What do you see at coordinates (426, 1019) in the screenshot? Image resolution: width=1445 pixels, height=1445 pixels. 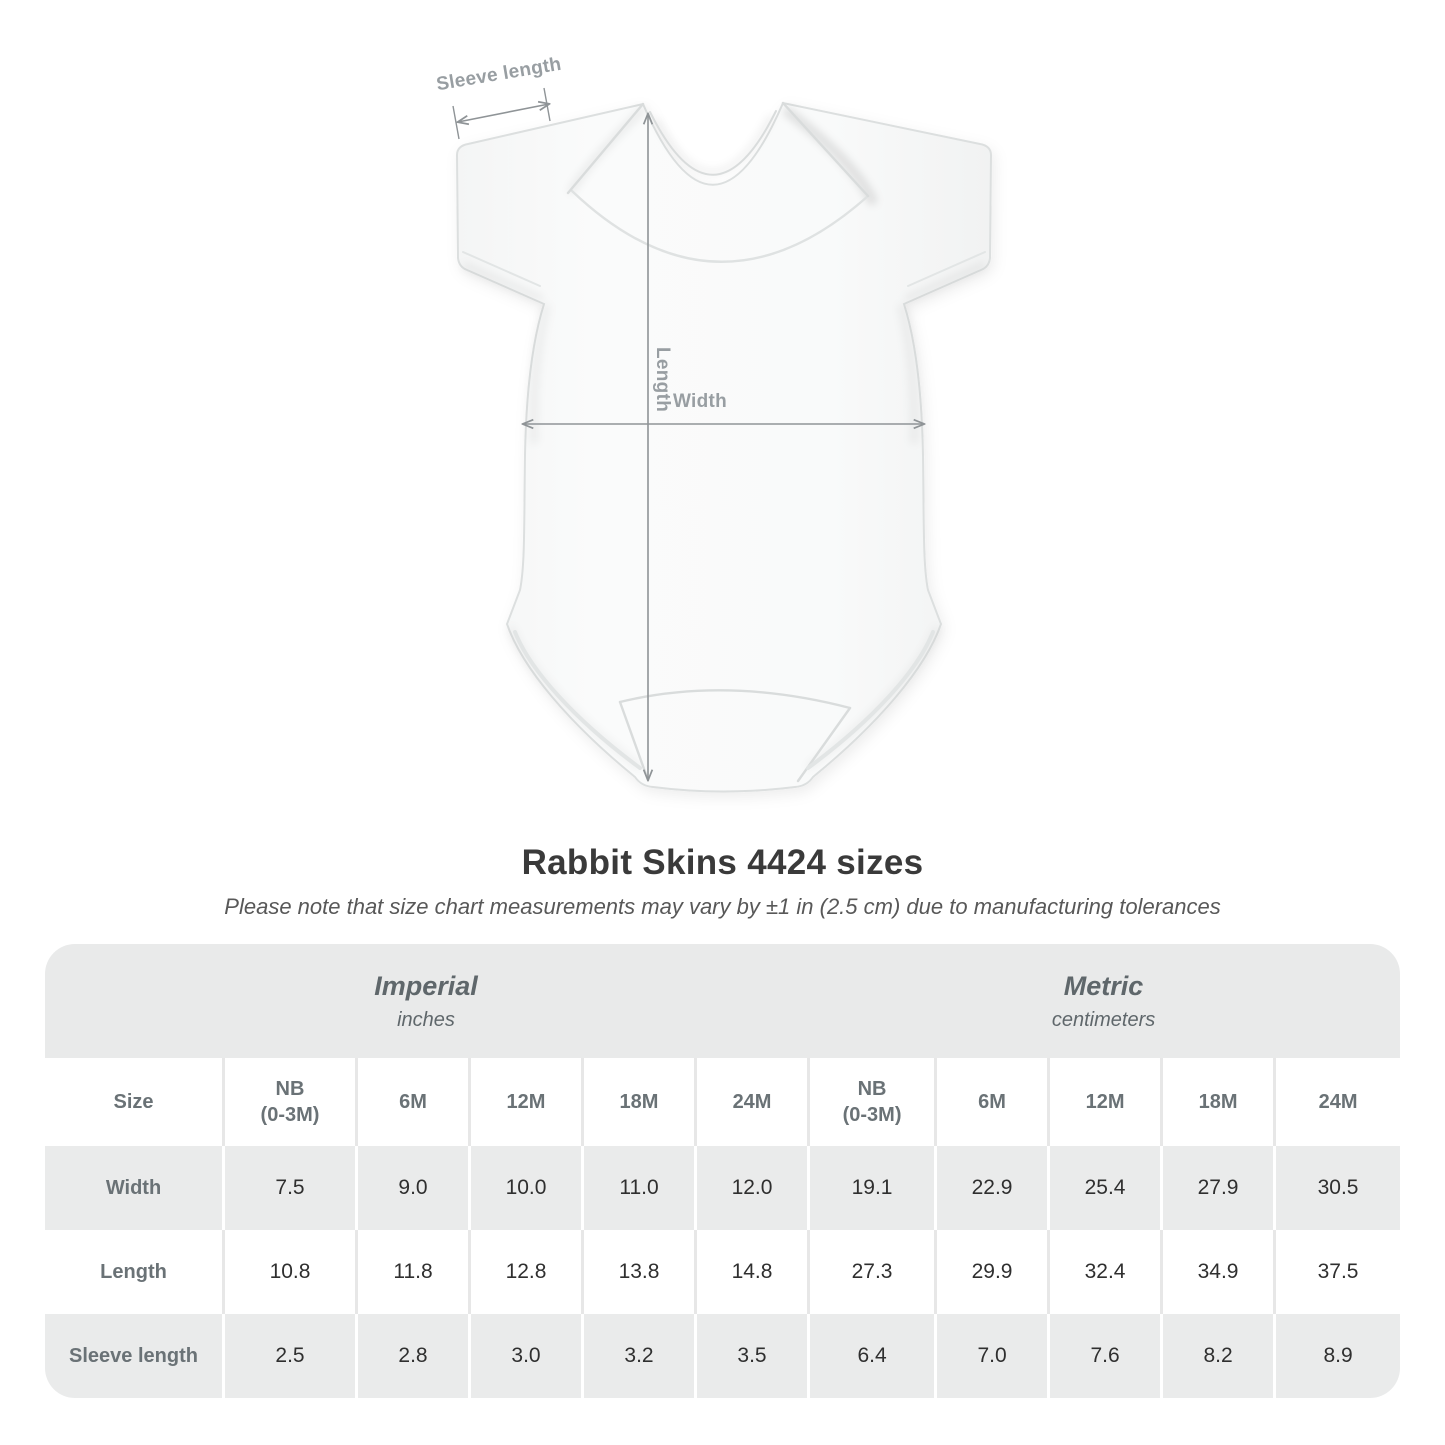 I see `imperial-group-unit: inches` at bounding box center [426, 1019].